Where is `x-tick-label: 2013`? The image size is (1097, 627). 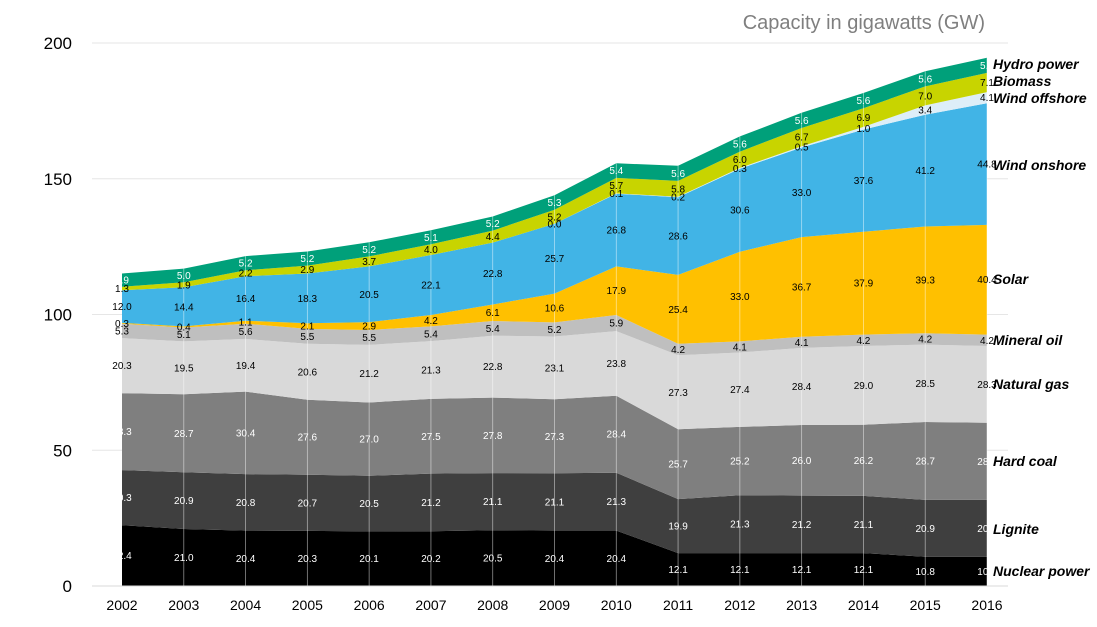
x-tick-label: 2013 is located at coordinates (801, 605).